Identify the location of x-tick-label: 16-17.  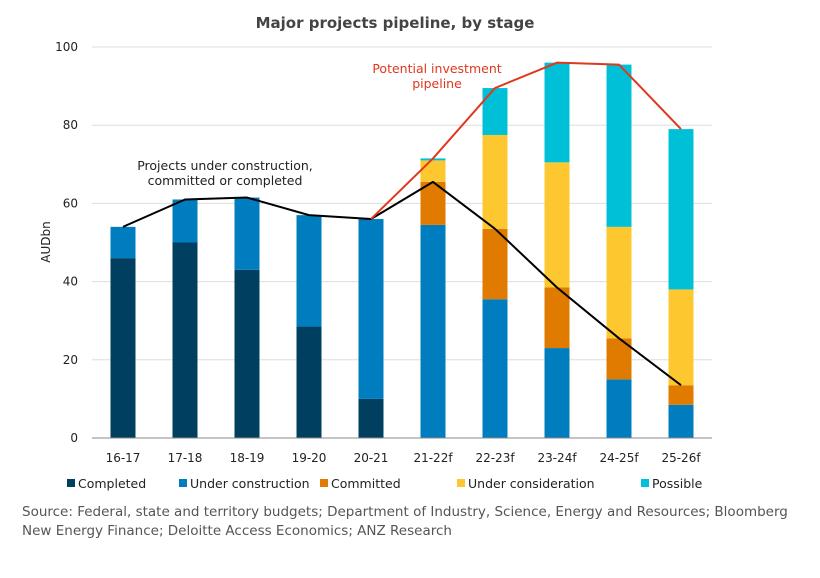
(123, 458).